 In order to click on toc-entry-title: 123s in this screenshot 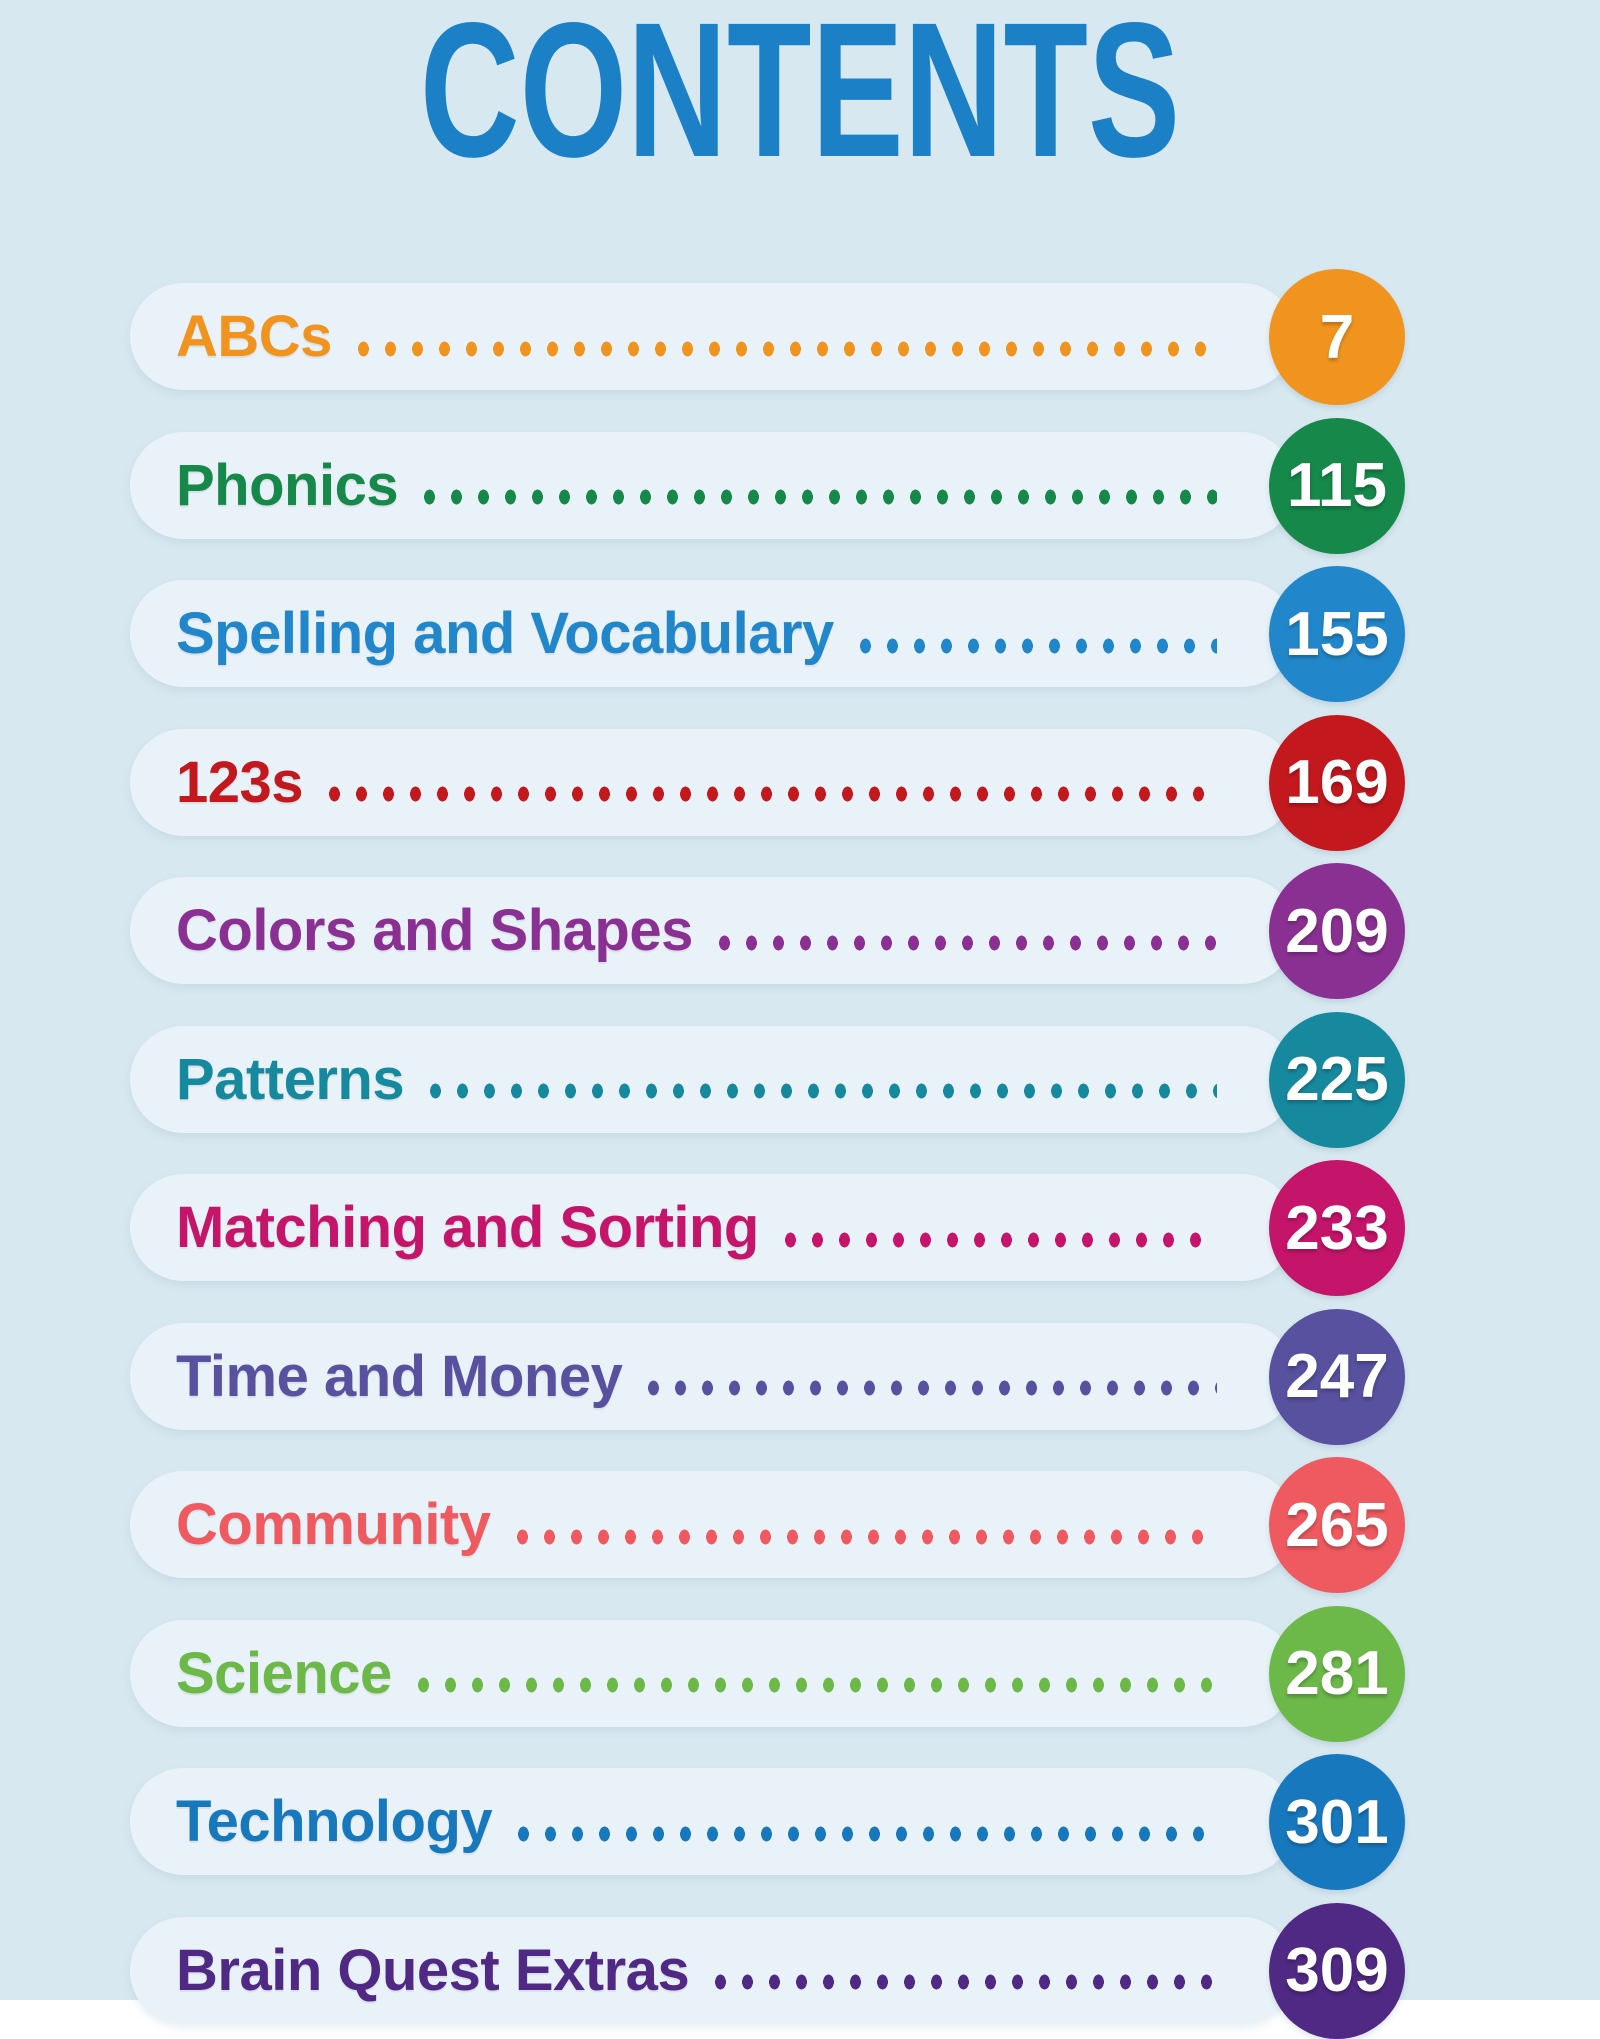, I will do `click(240, 782)`.